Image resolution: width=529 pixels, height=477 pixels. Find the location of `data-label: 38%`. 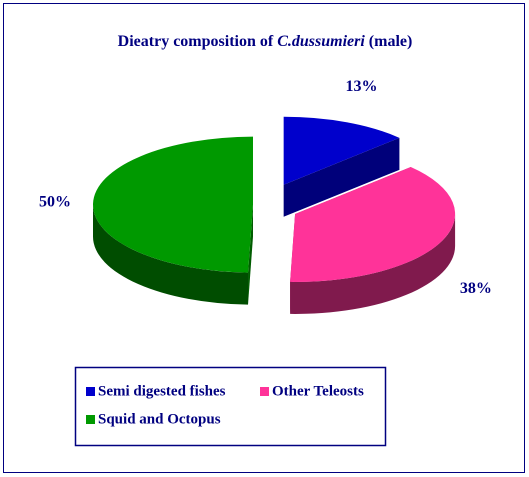

data-label: 38% is located at coordinates (476, 288).